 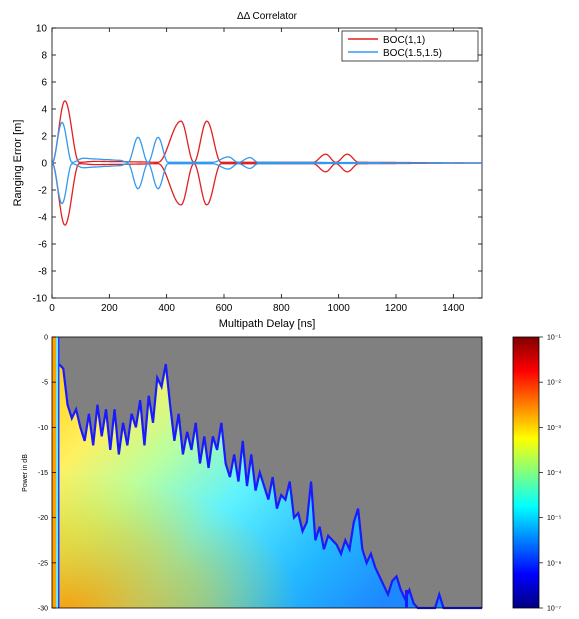 I want to click on chart1-xlabel: Multipath Delay [ns], so click(x=267, y=324).